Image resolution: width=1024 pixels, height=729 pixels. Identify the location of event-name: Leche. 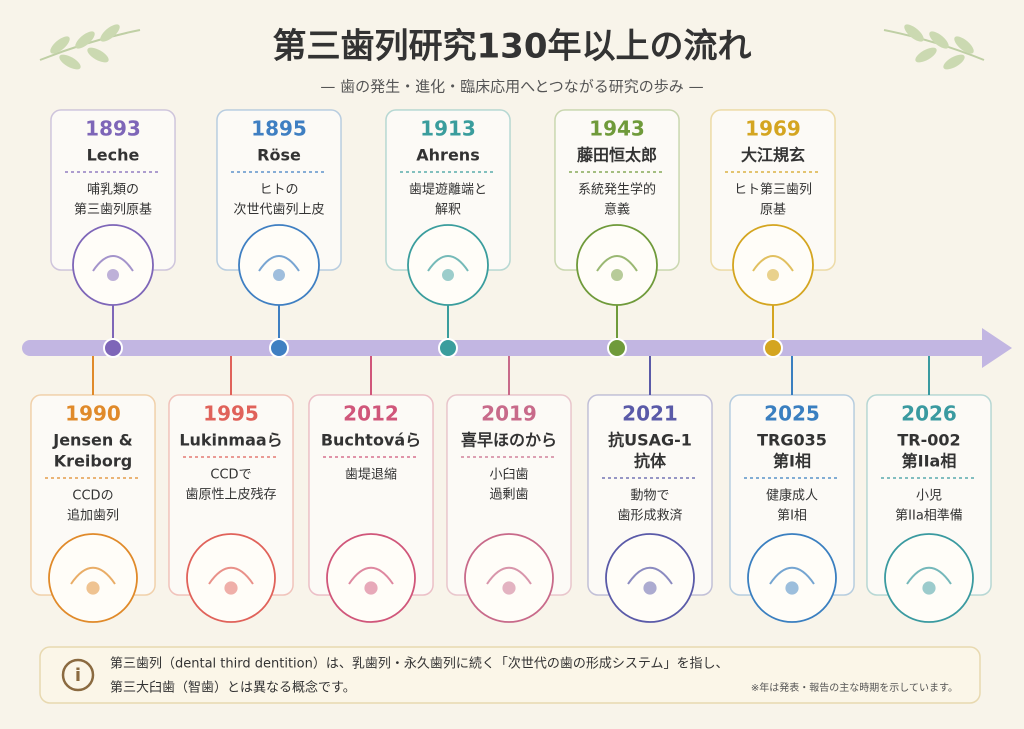
(113, 155).